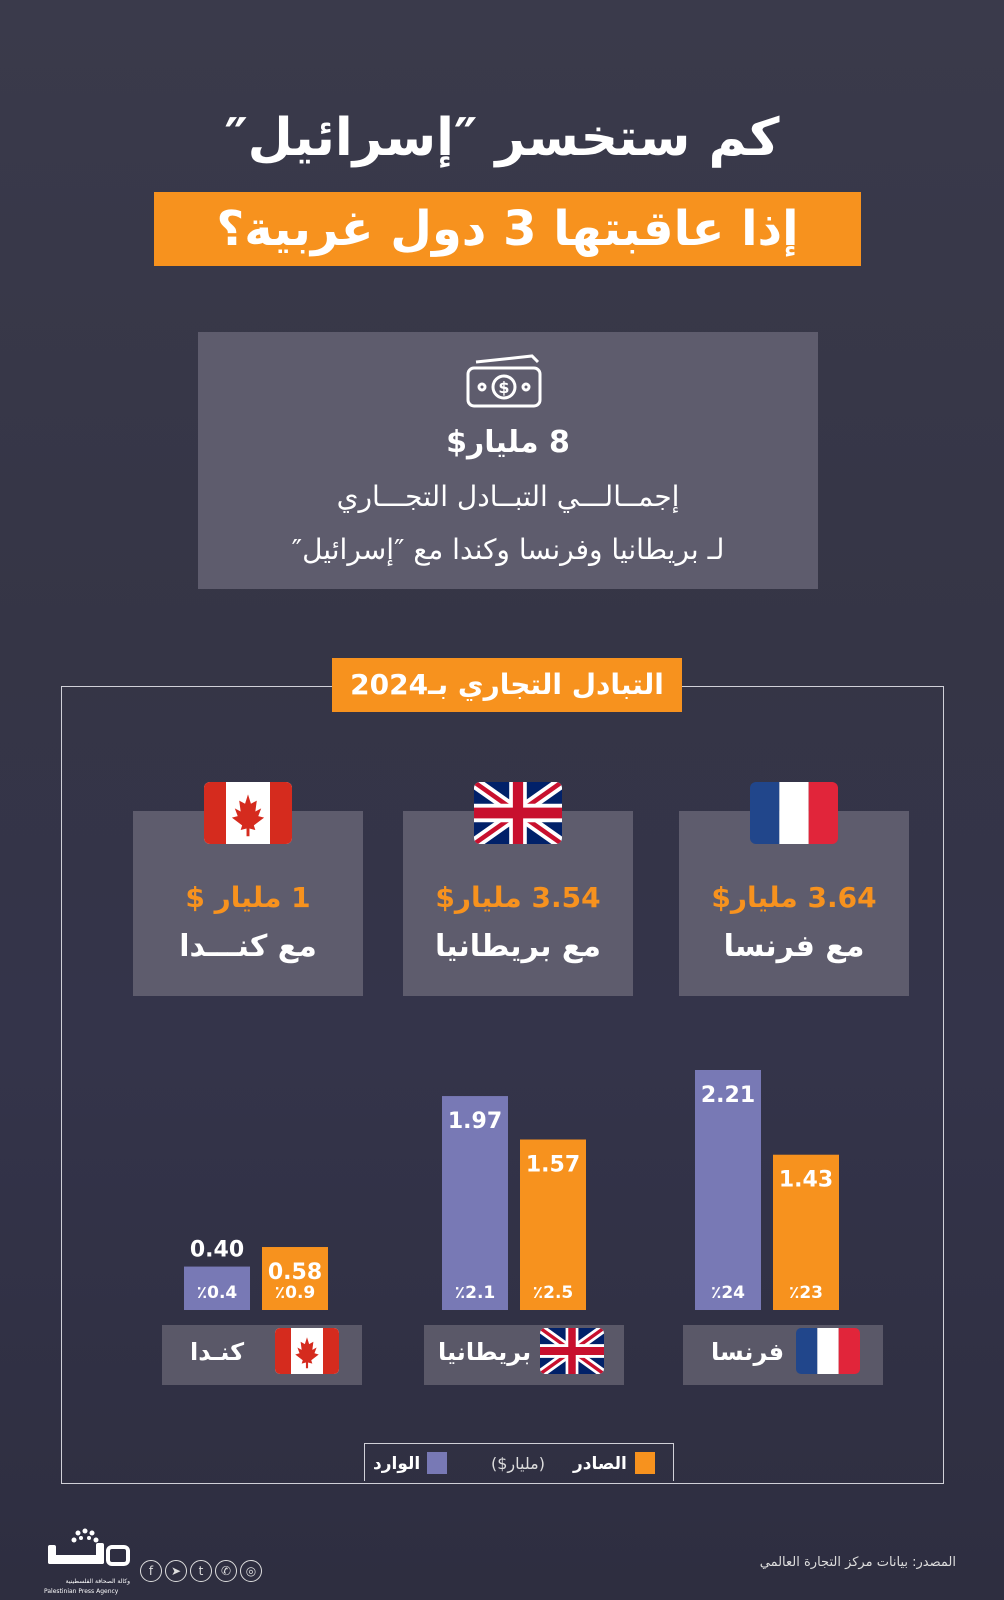  Describe the element at coordinates (553, 1165) in the screenshot. I see `bar-value-label: 1.57` at that location.